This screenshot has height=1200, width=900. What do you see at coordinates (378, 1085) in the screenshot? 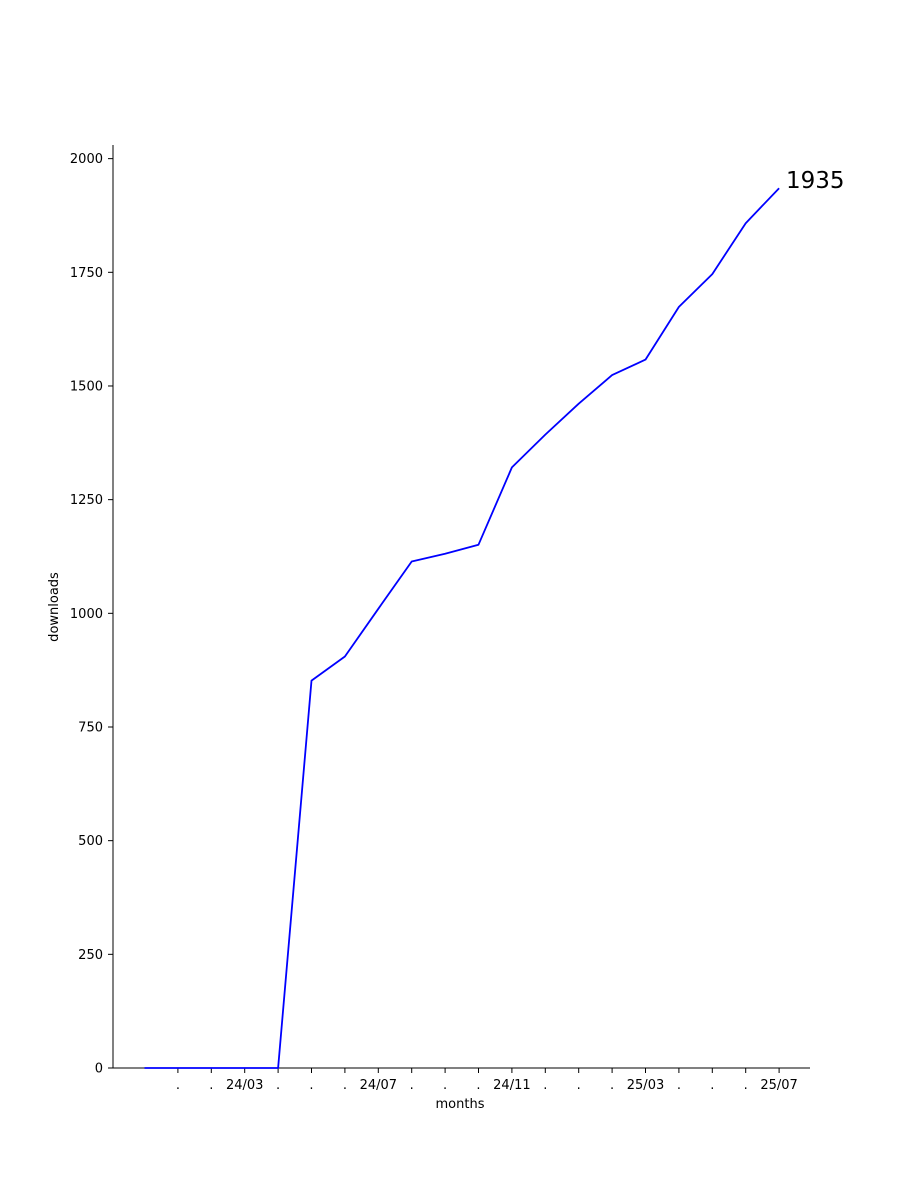
I see `x-tick-label: 24/07` at bounding box center [378, 1085].